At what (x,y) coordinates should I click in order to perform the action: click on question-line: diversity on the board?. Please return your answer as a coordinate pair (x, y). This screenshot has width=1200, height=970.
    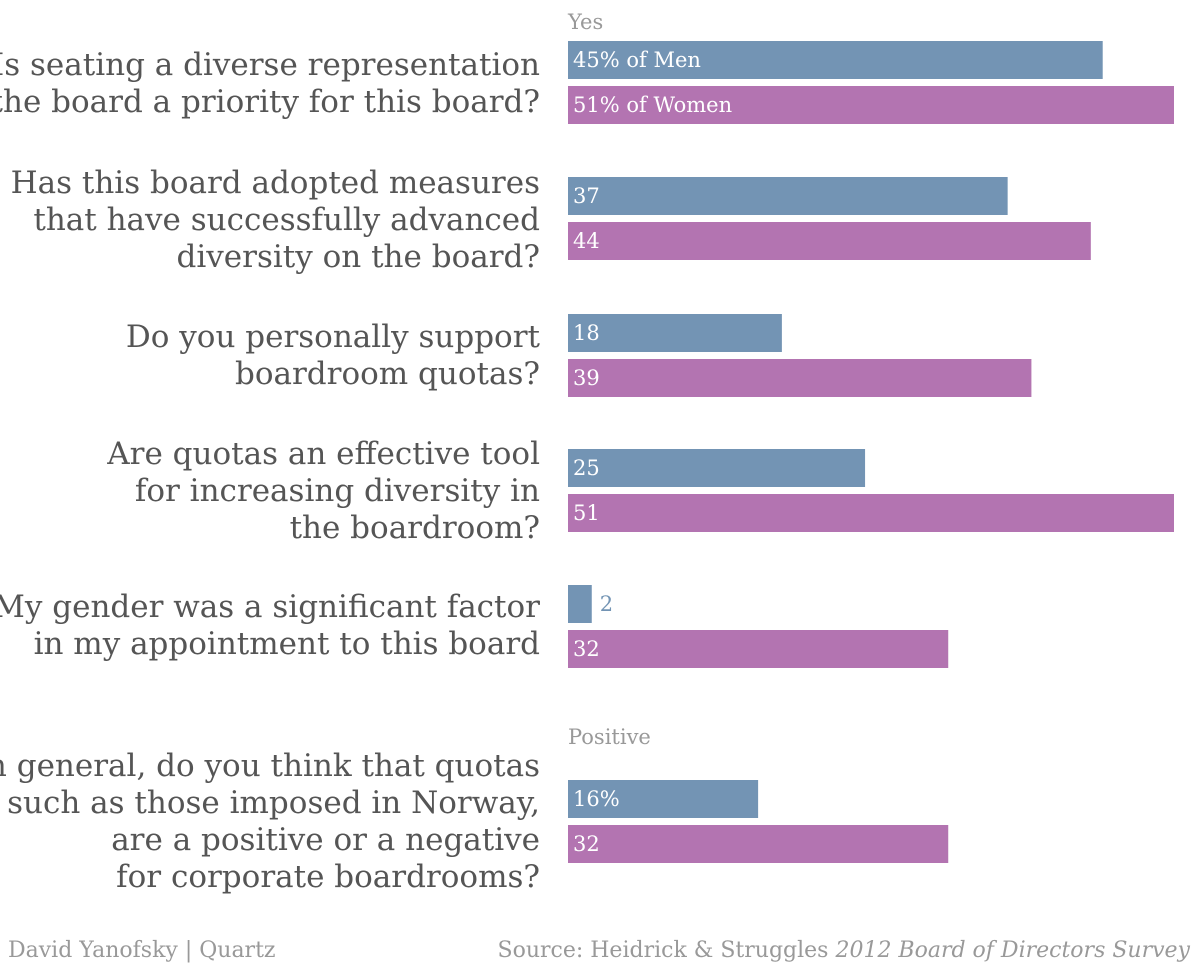
    Looking at the image, I should click on (358, 257).